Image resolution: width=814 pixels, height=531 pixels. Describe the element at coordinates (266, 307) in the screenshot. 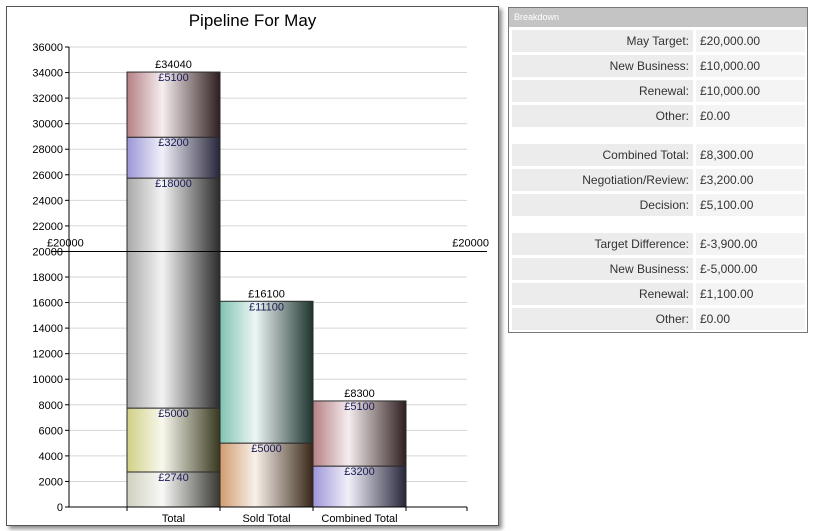

I see `segment-value-label: £11100` at that location.